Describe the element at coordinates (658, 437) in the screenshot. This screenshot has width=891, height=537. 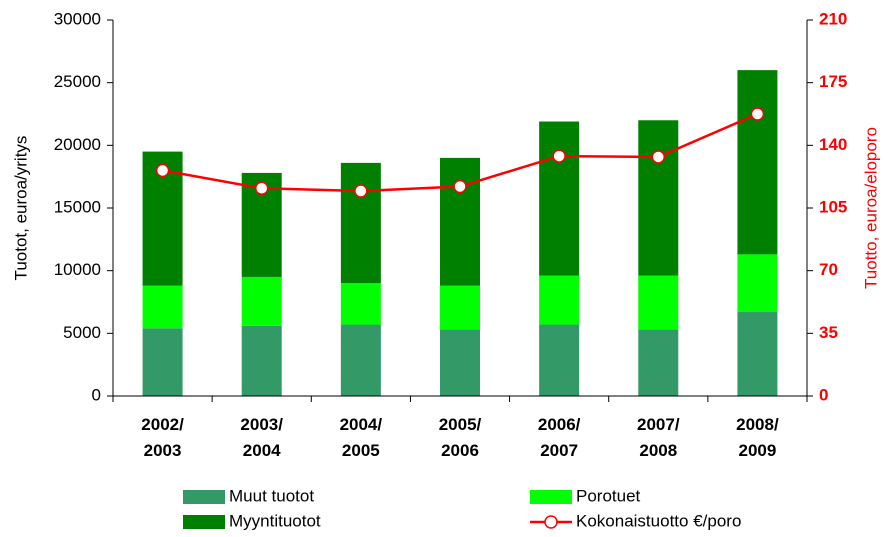
I see `x-tick-label: 2007/ 2008` at that location.